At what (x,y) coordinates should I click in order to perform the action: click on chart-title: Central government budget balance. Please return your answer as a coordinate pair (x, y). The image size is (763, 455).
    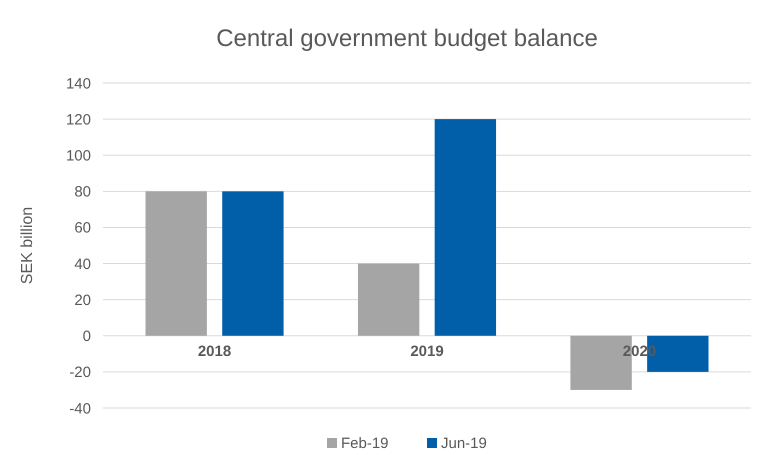
    Looking at the image, I should click on (407, 38).